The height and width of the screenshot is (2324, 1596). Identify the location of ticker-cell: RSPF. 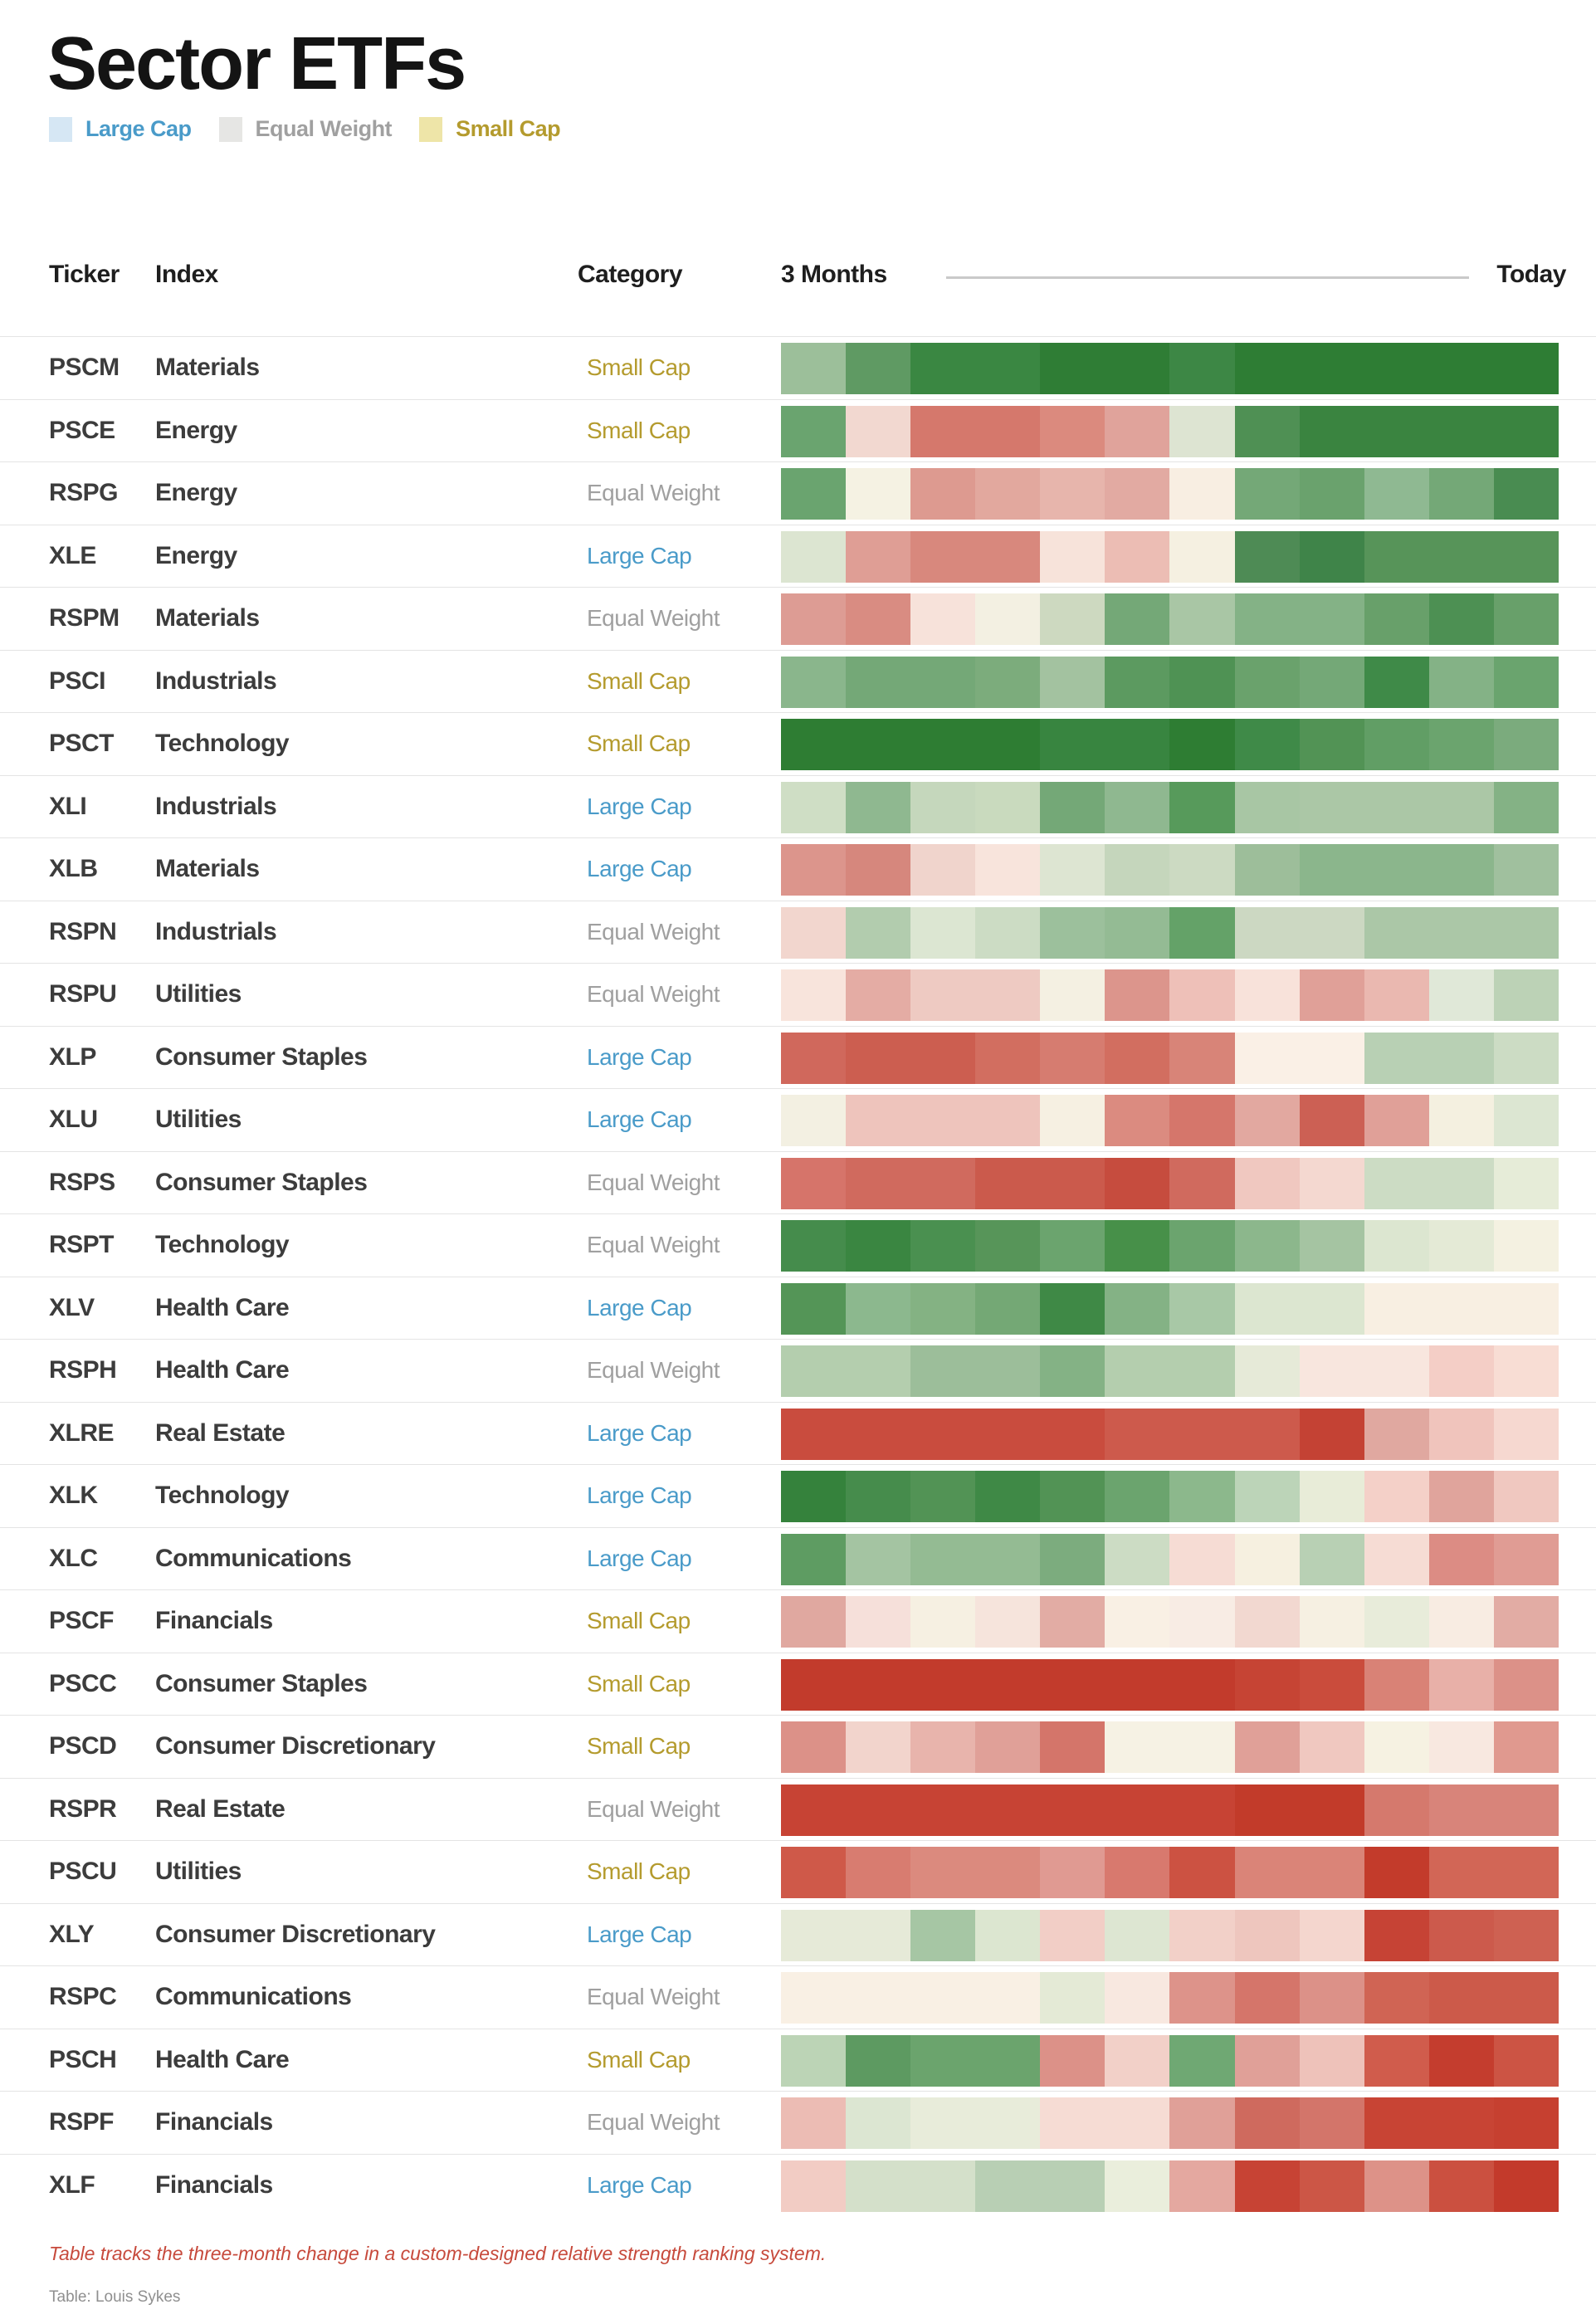
(82, 2122).